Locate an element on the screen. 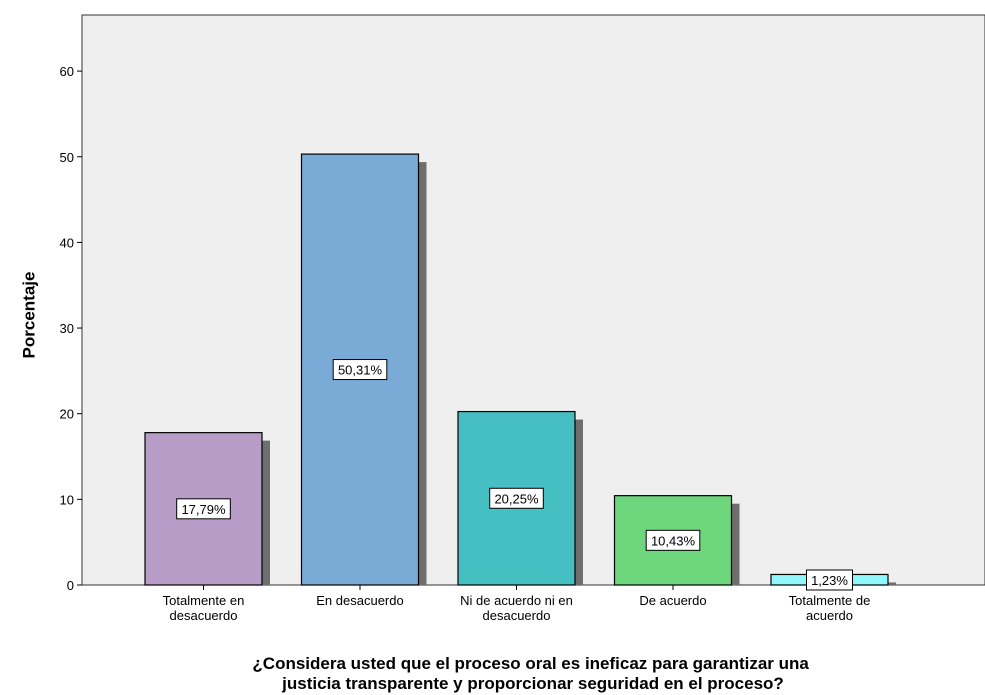 The image size is (985, 695). x-tick-label: Totalmente en desacuerdo is located at coordinates (204, 608).